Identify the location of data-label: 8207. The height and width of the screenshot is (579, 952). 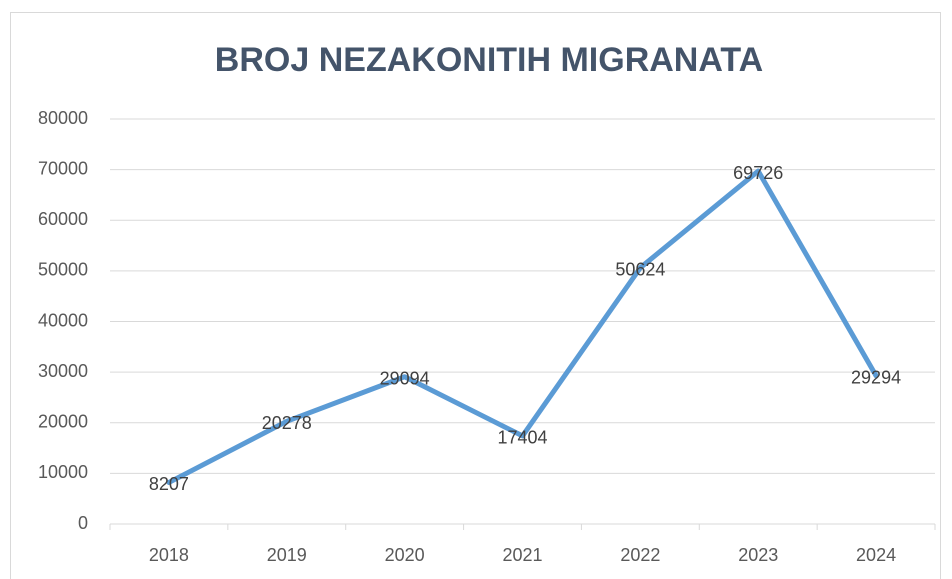
(169, 484).